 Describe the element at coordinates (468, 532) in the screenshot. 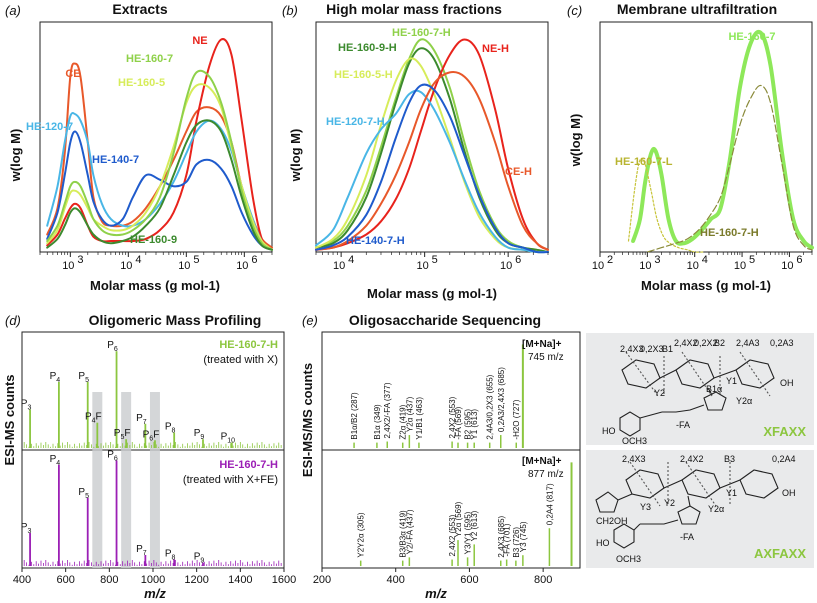

I see `fragment-label: Y3/Y1 (595)` at that location.